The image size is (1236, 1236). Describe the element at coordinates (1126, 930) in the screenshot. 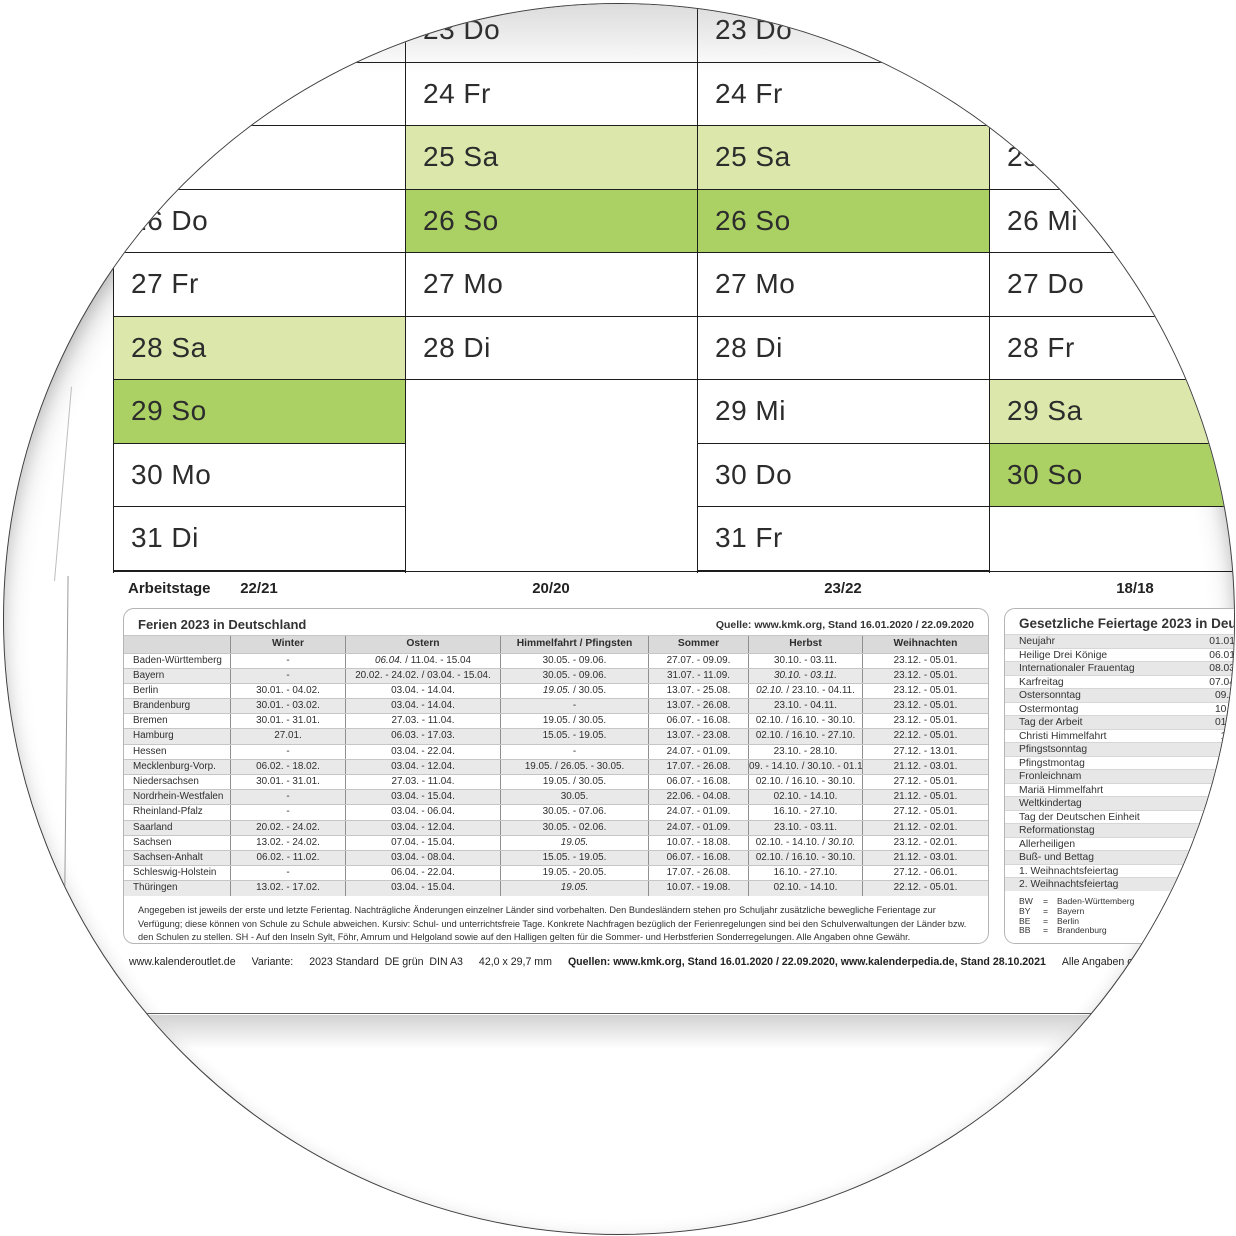

I see `abbreviation-line: BB = Brandenburg M` at that location.